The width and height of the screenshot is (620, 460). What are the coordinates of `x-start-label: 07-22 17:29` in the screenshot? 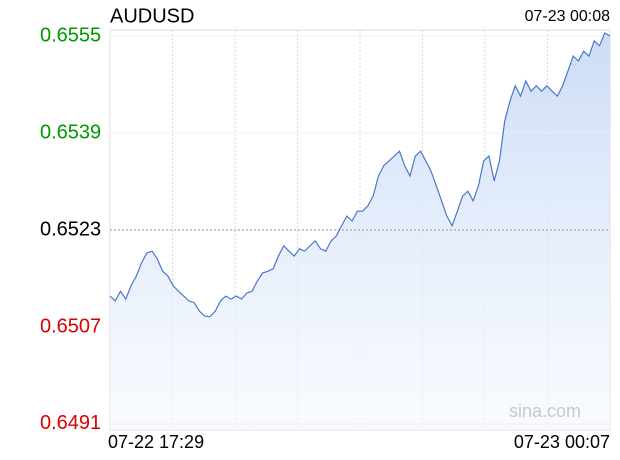 It's located at (156, 442).